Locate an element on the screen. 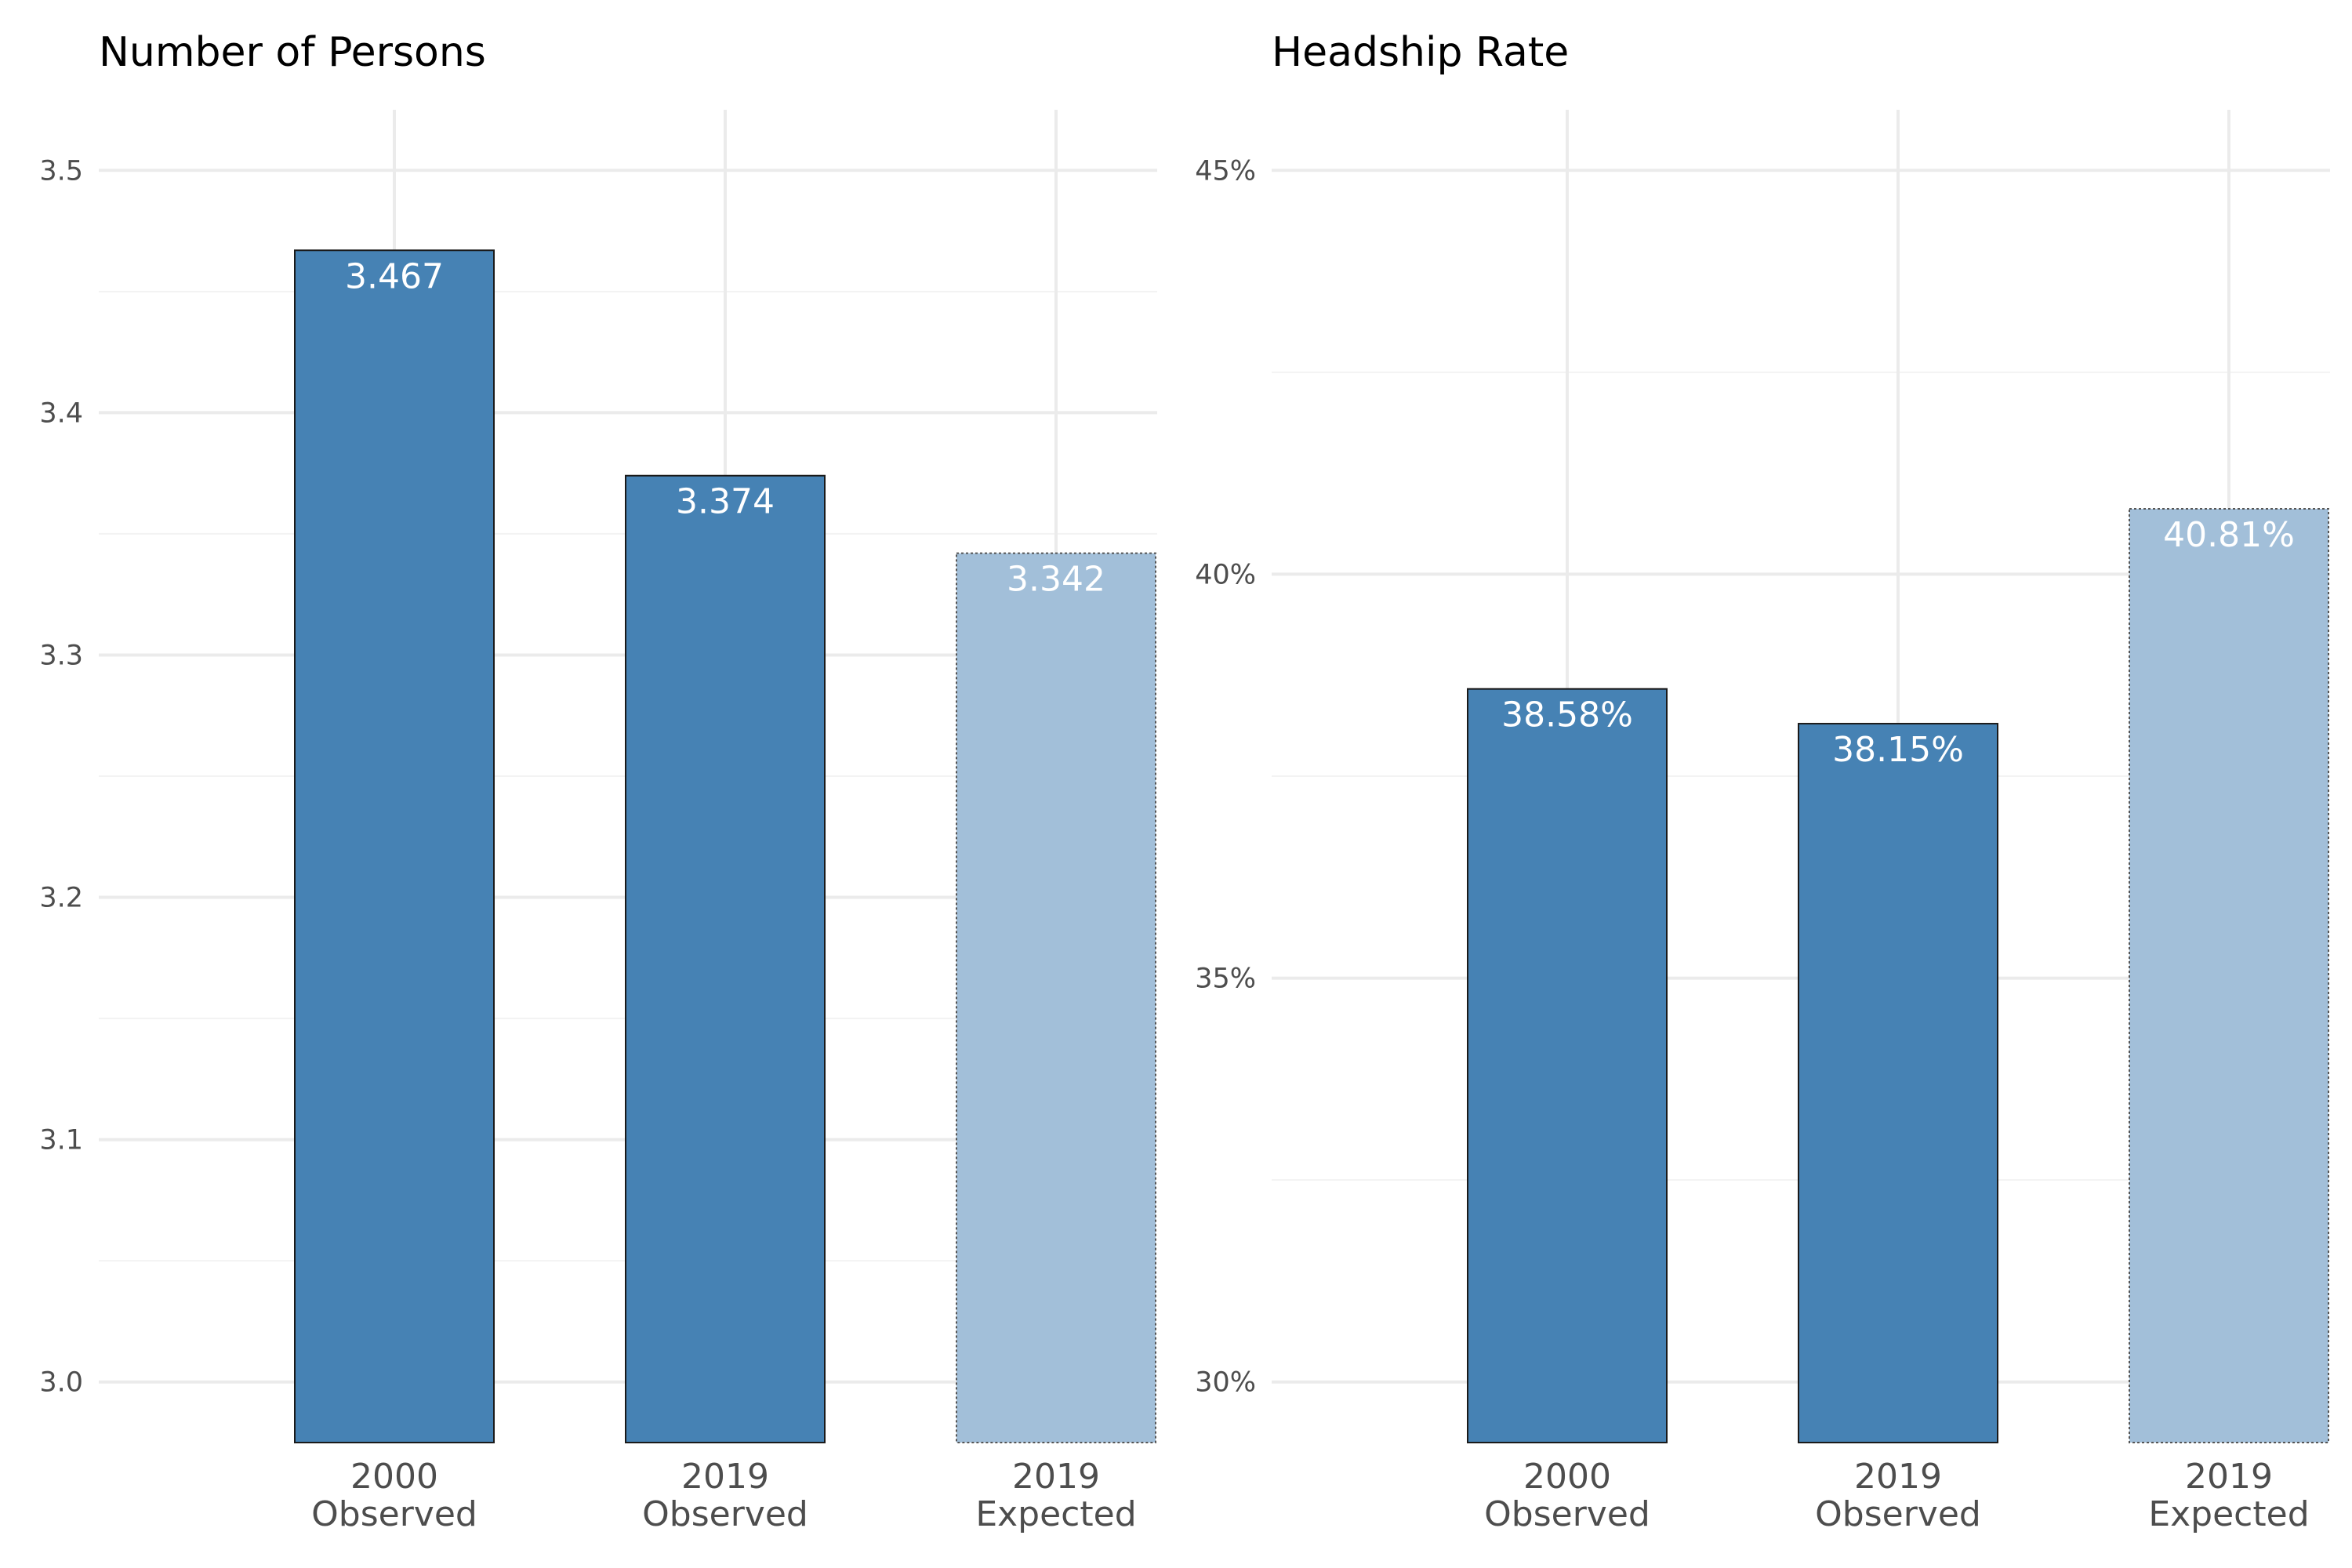 The height and width of the screenshot is (1568, 2352). y-tick-label: 3.1 is located at coordinates (61, 1140).